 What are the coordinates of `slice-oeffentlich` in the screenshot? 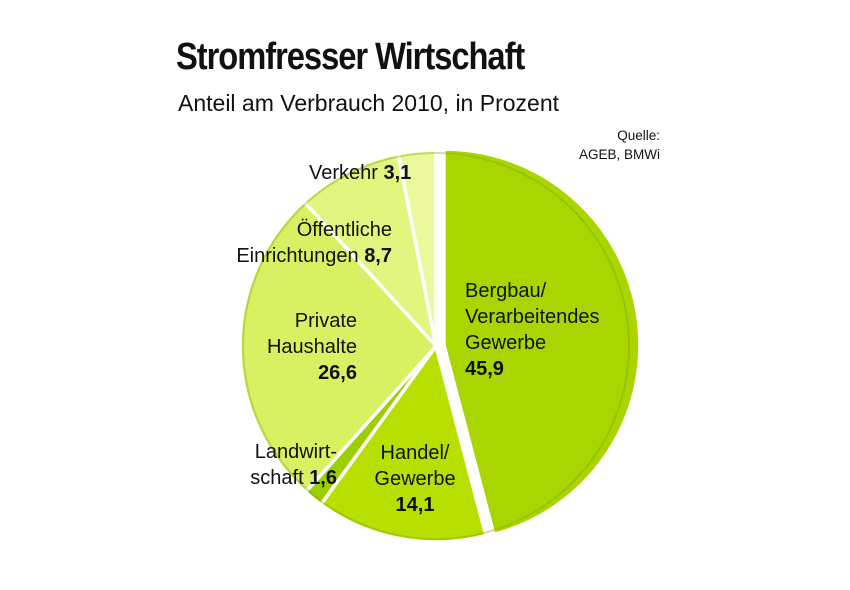 It's located at (369, 249).